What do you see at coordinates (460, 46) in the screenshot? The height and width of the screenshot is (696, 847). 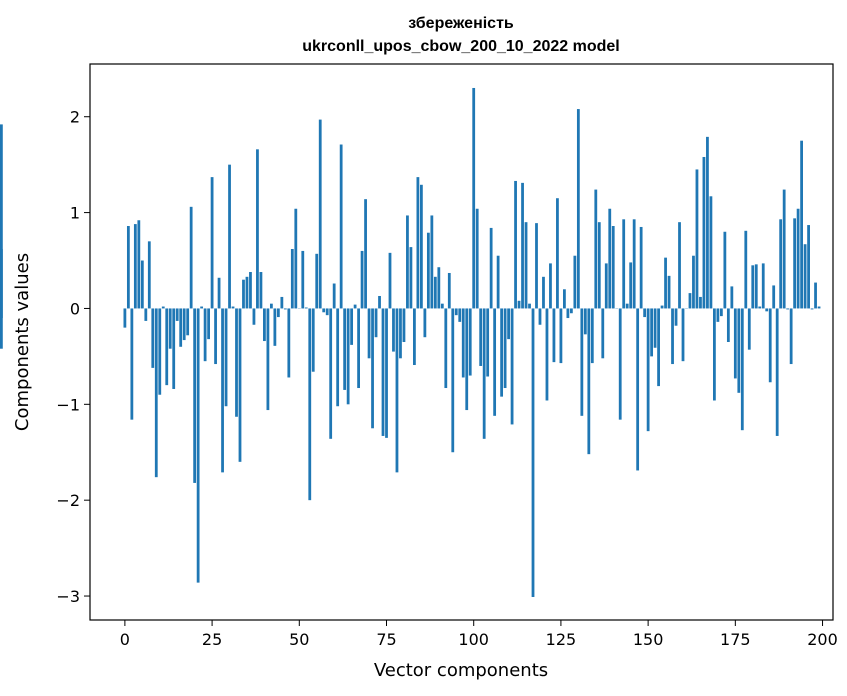 I see `chart-subtitle: ukrconll_upos_cbow_200_10_2022 model` at bounding box center [460, 46].